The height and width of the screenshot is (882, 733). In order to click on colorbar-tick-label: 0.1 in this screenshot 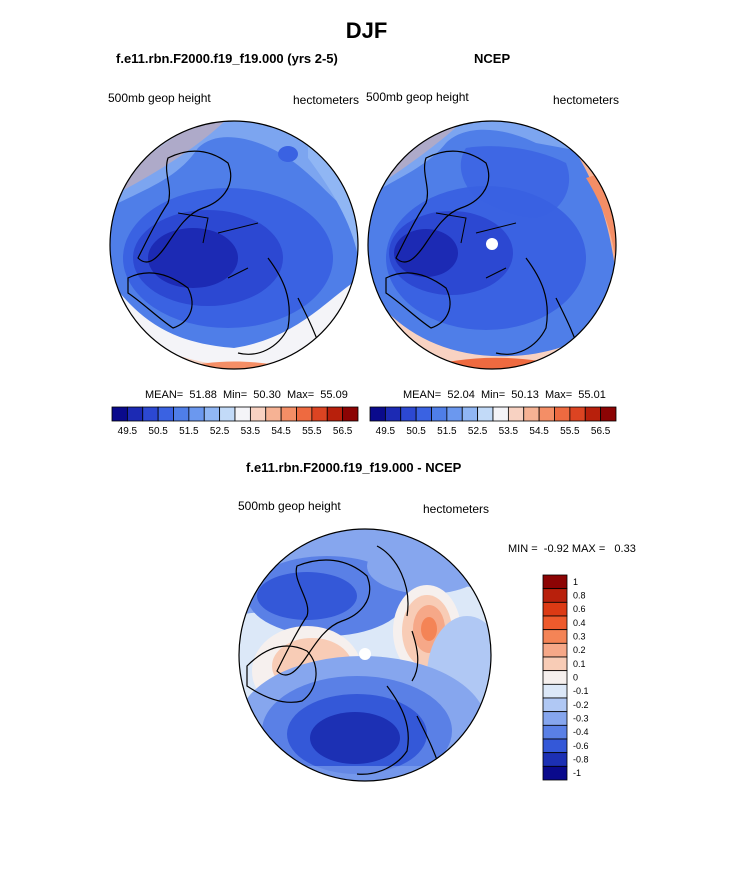, I will do `click(579, 664)`.